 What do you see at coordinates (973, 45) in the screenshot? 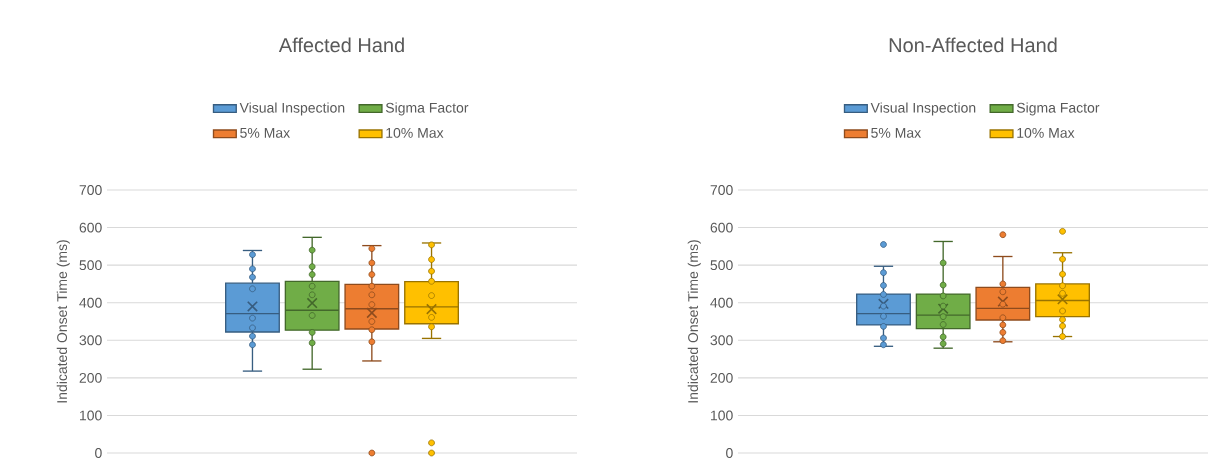
I see `chart-title: Non-Affected Hand` at bounding box center [973, 45].